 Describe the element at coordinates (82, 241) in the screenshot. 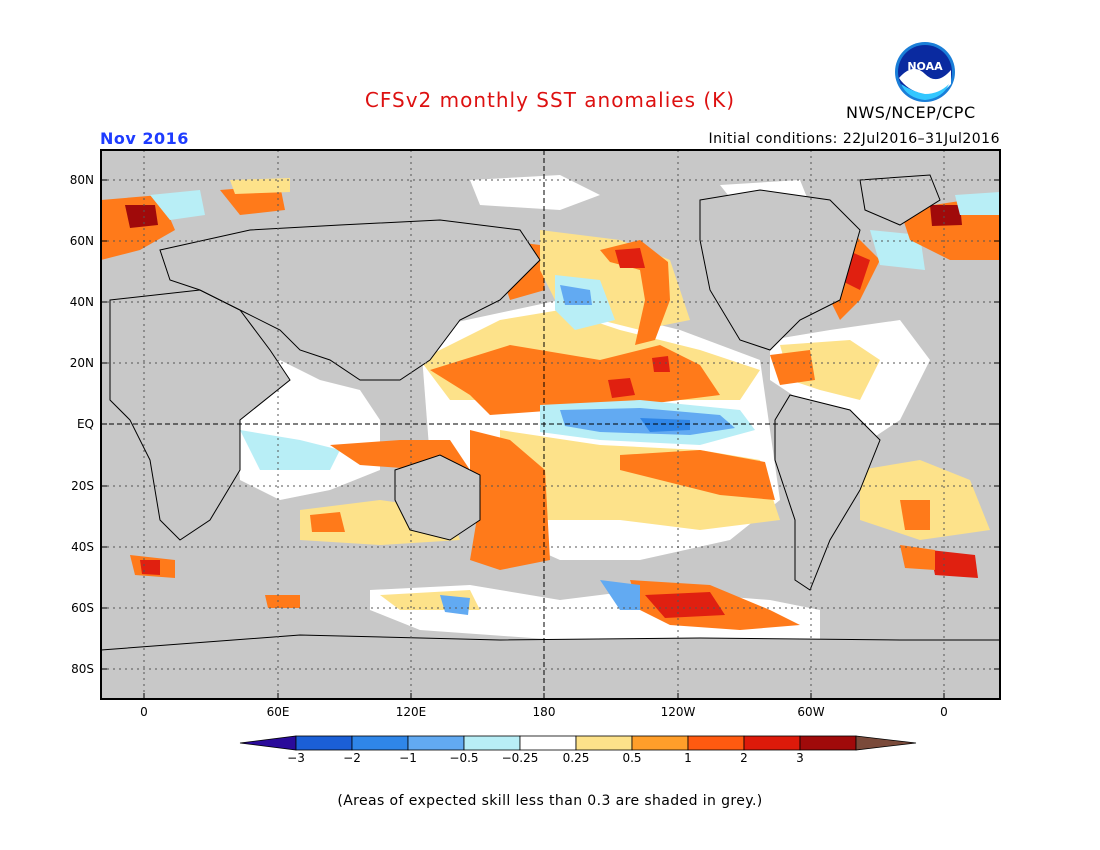

I see `lat-label: 60N` at that location.